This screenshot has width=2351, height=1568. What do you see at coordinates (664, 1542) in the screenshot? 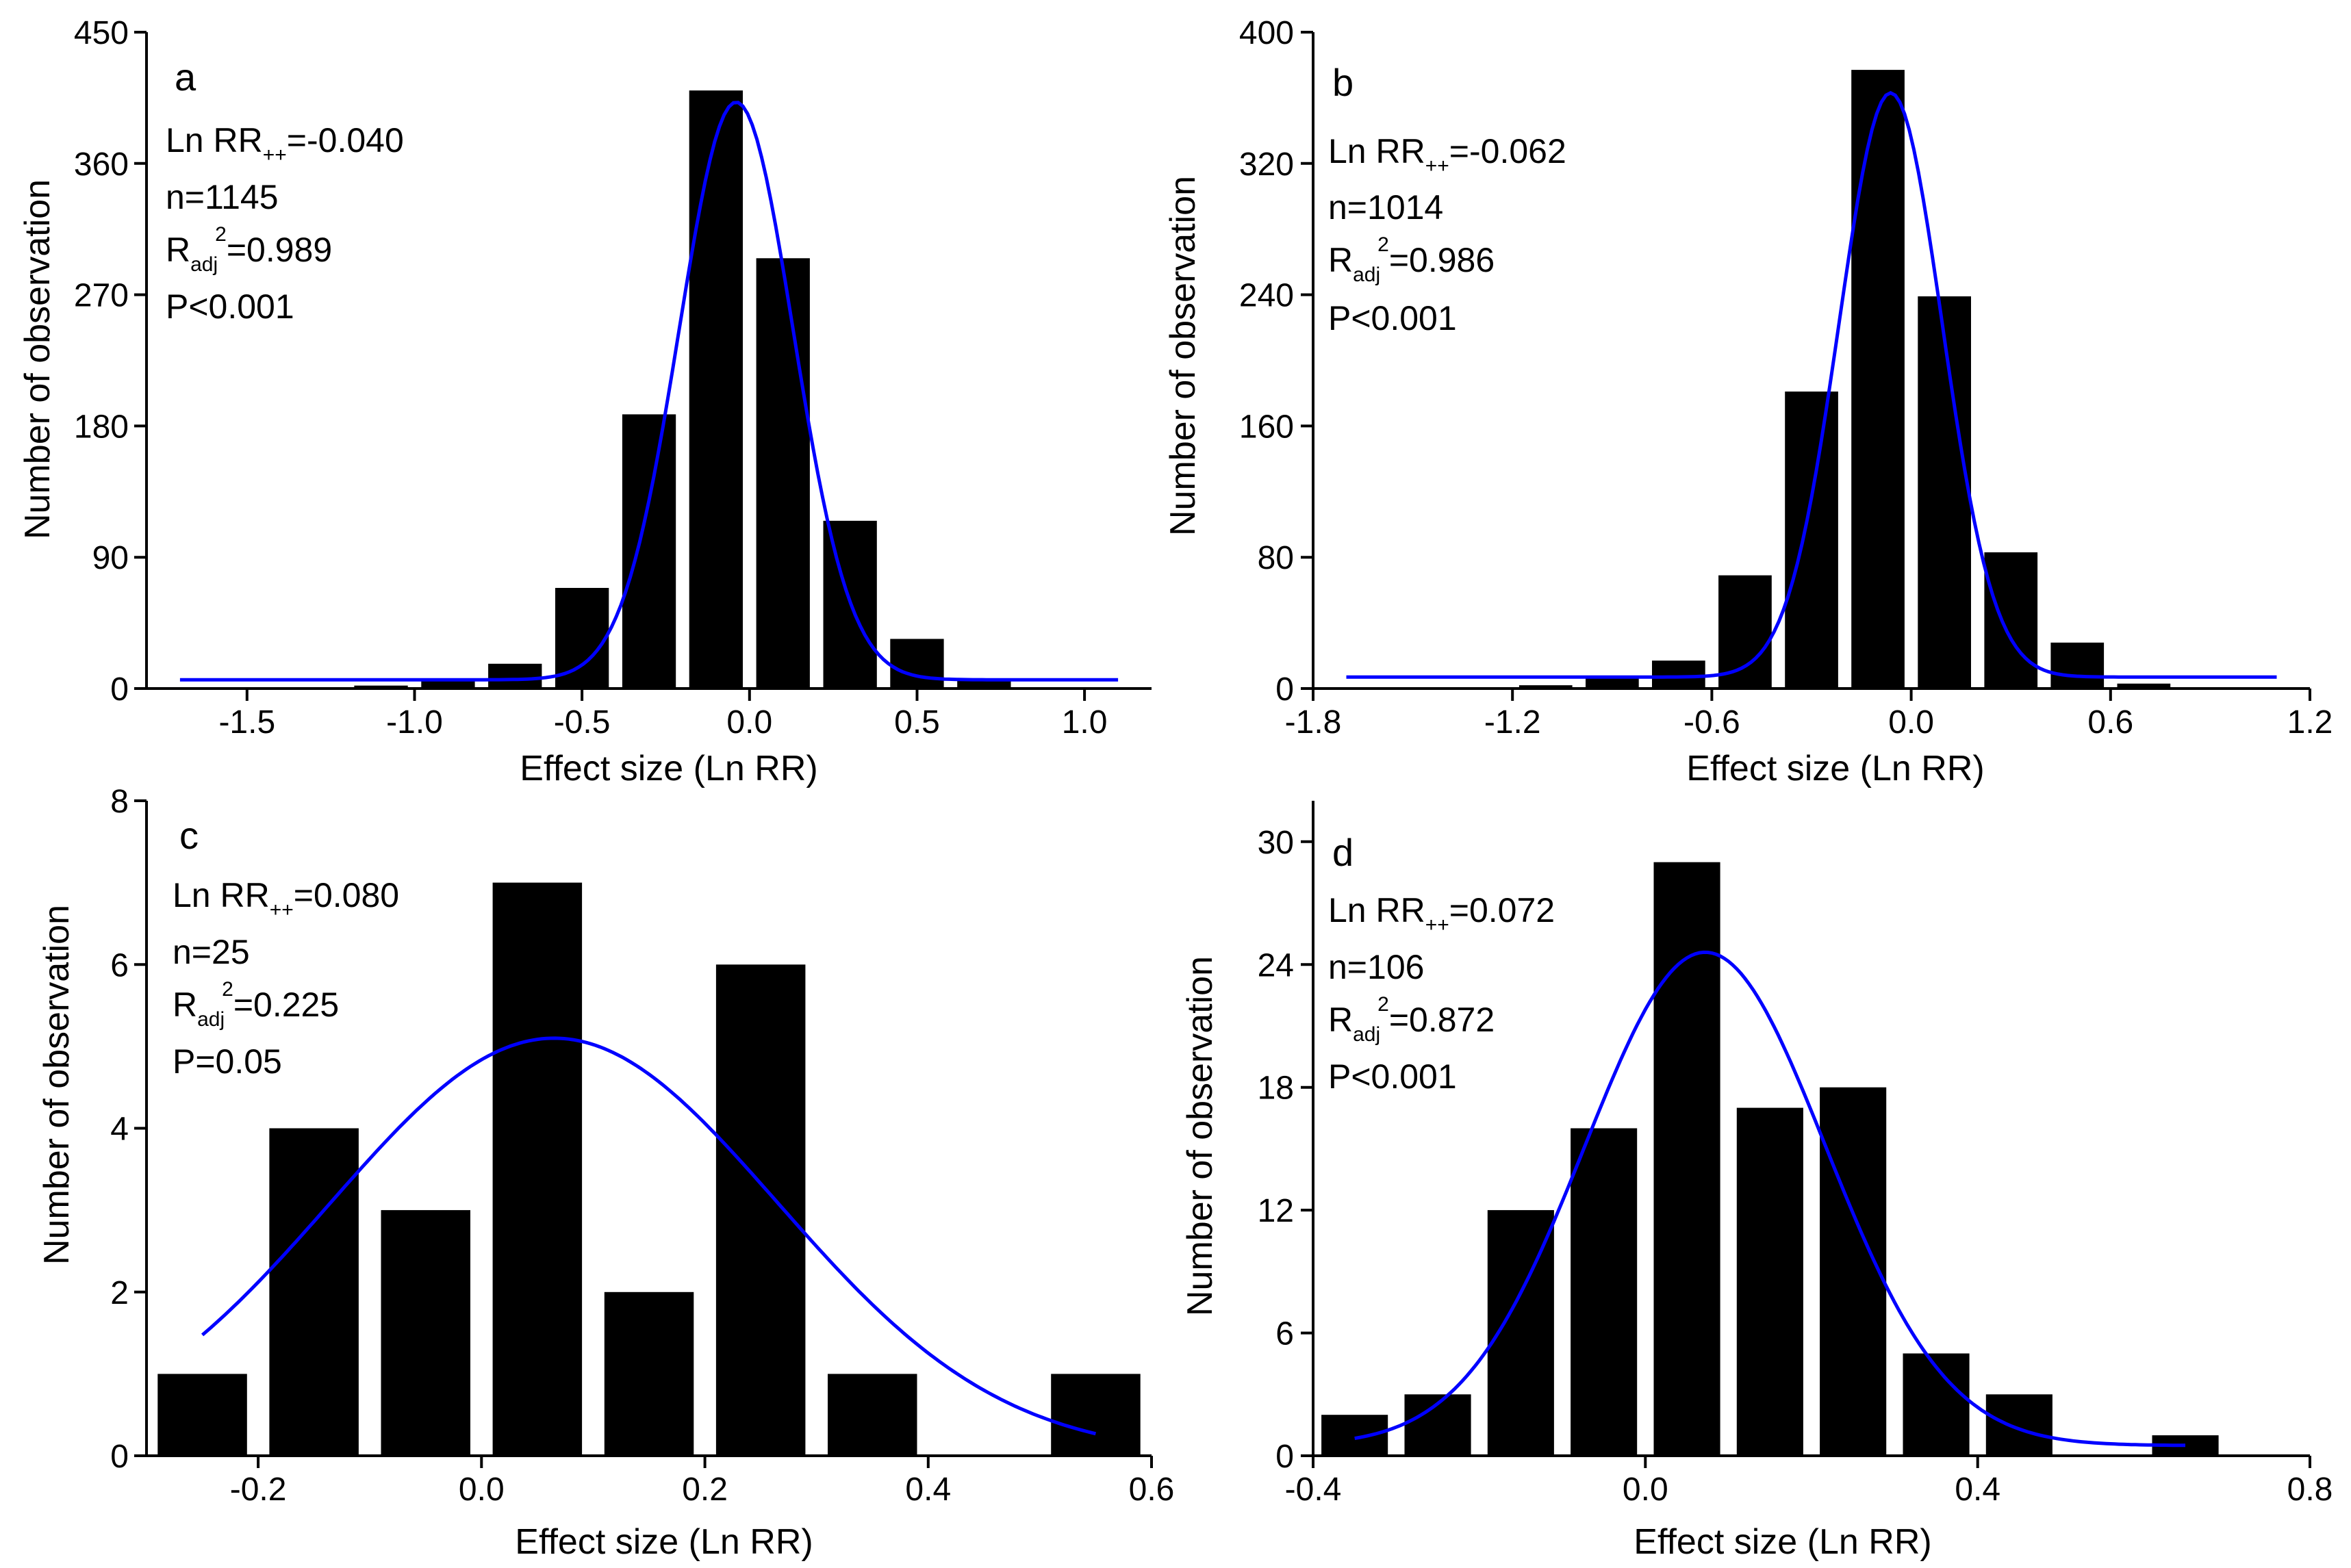
I see `panel-c-xlabel: Effect size (Ln RR)` at bounding box center [664, 1542].